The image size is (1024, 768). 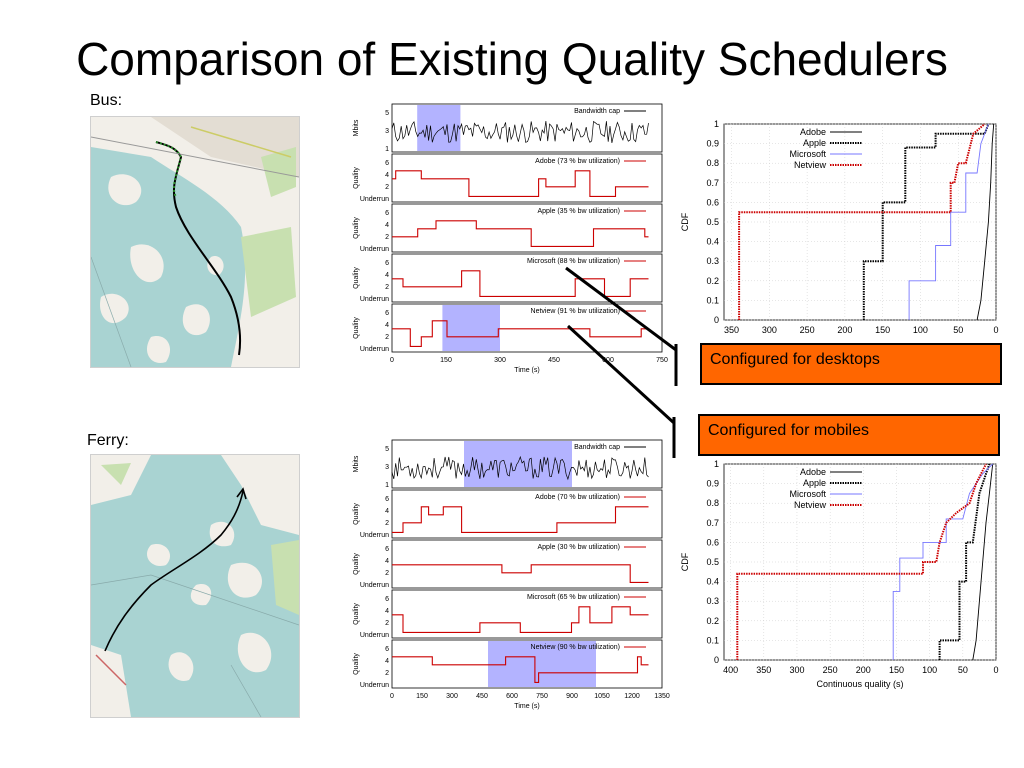 I want to click on legend-label: Adobe, so click(x=813, y=132).